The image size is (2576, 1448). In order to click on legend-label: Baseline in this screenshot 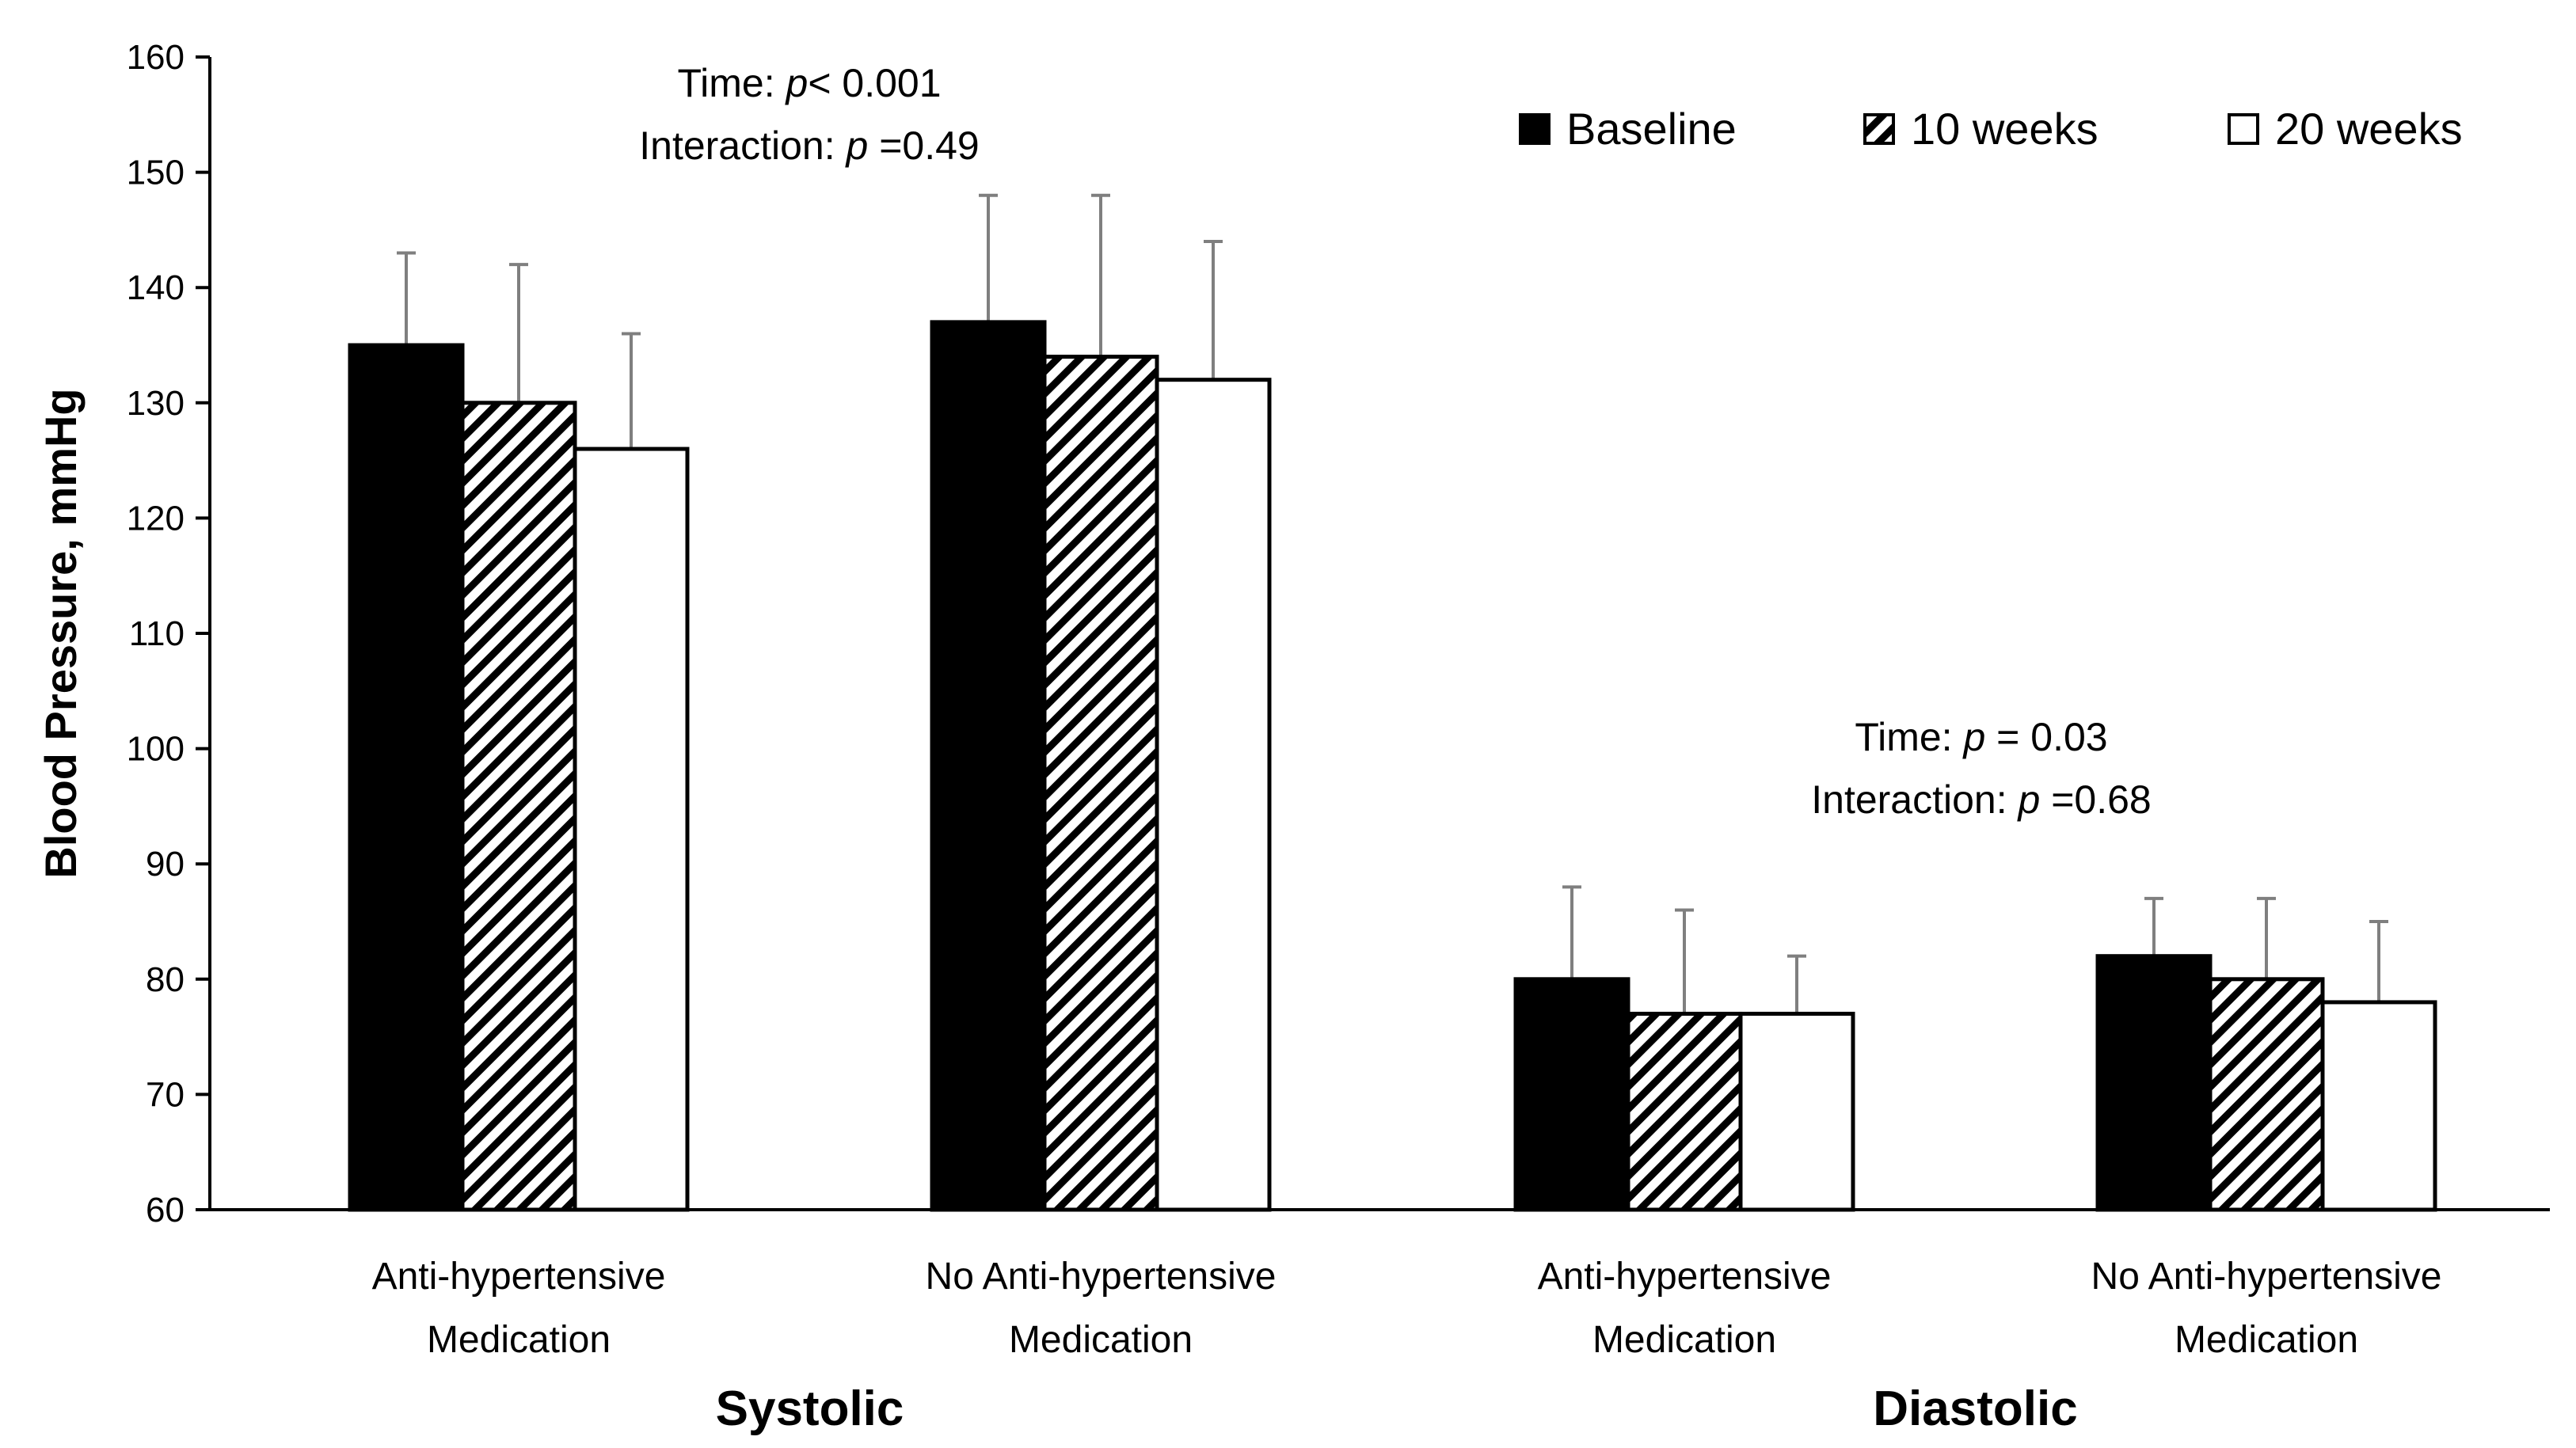, I will do `click(1651, 129)`.